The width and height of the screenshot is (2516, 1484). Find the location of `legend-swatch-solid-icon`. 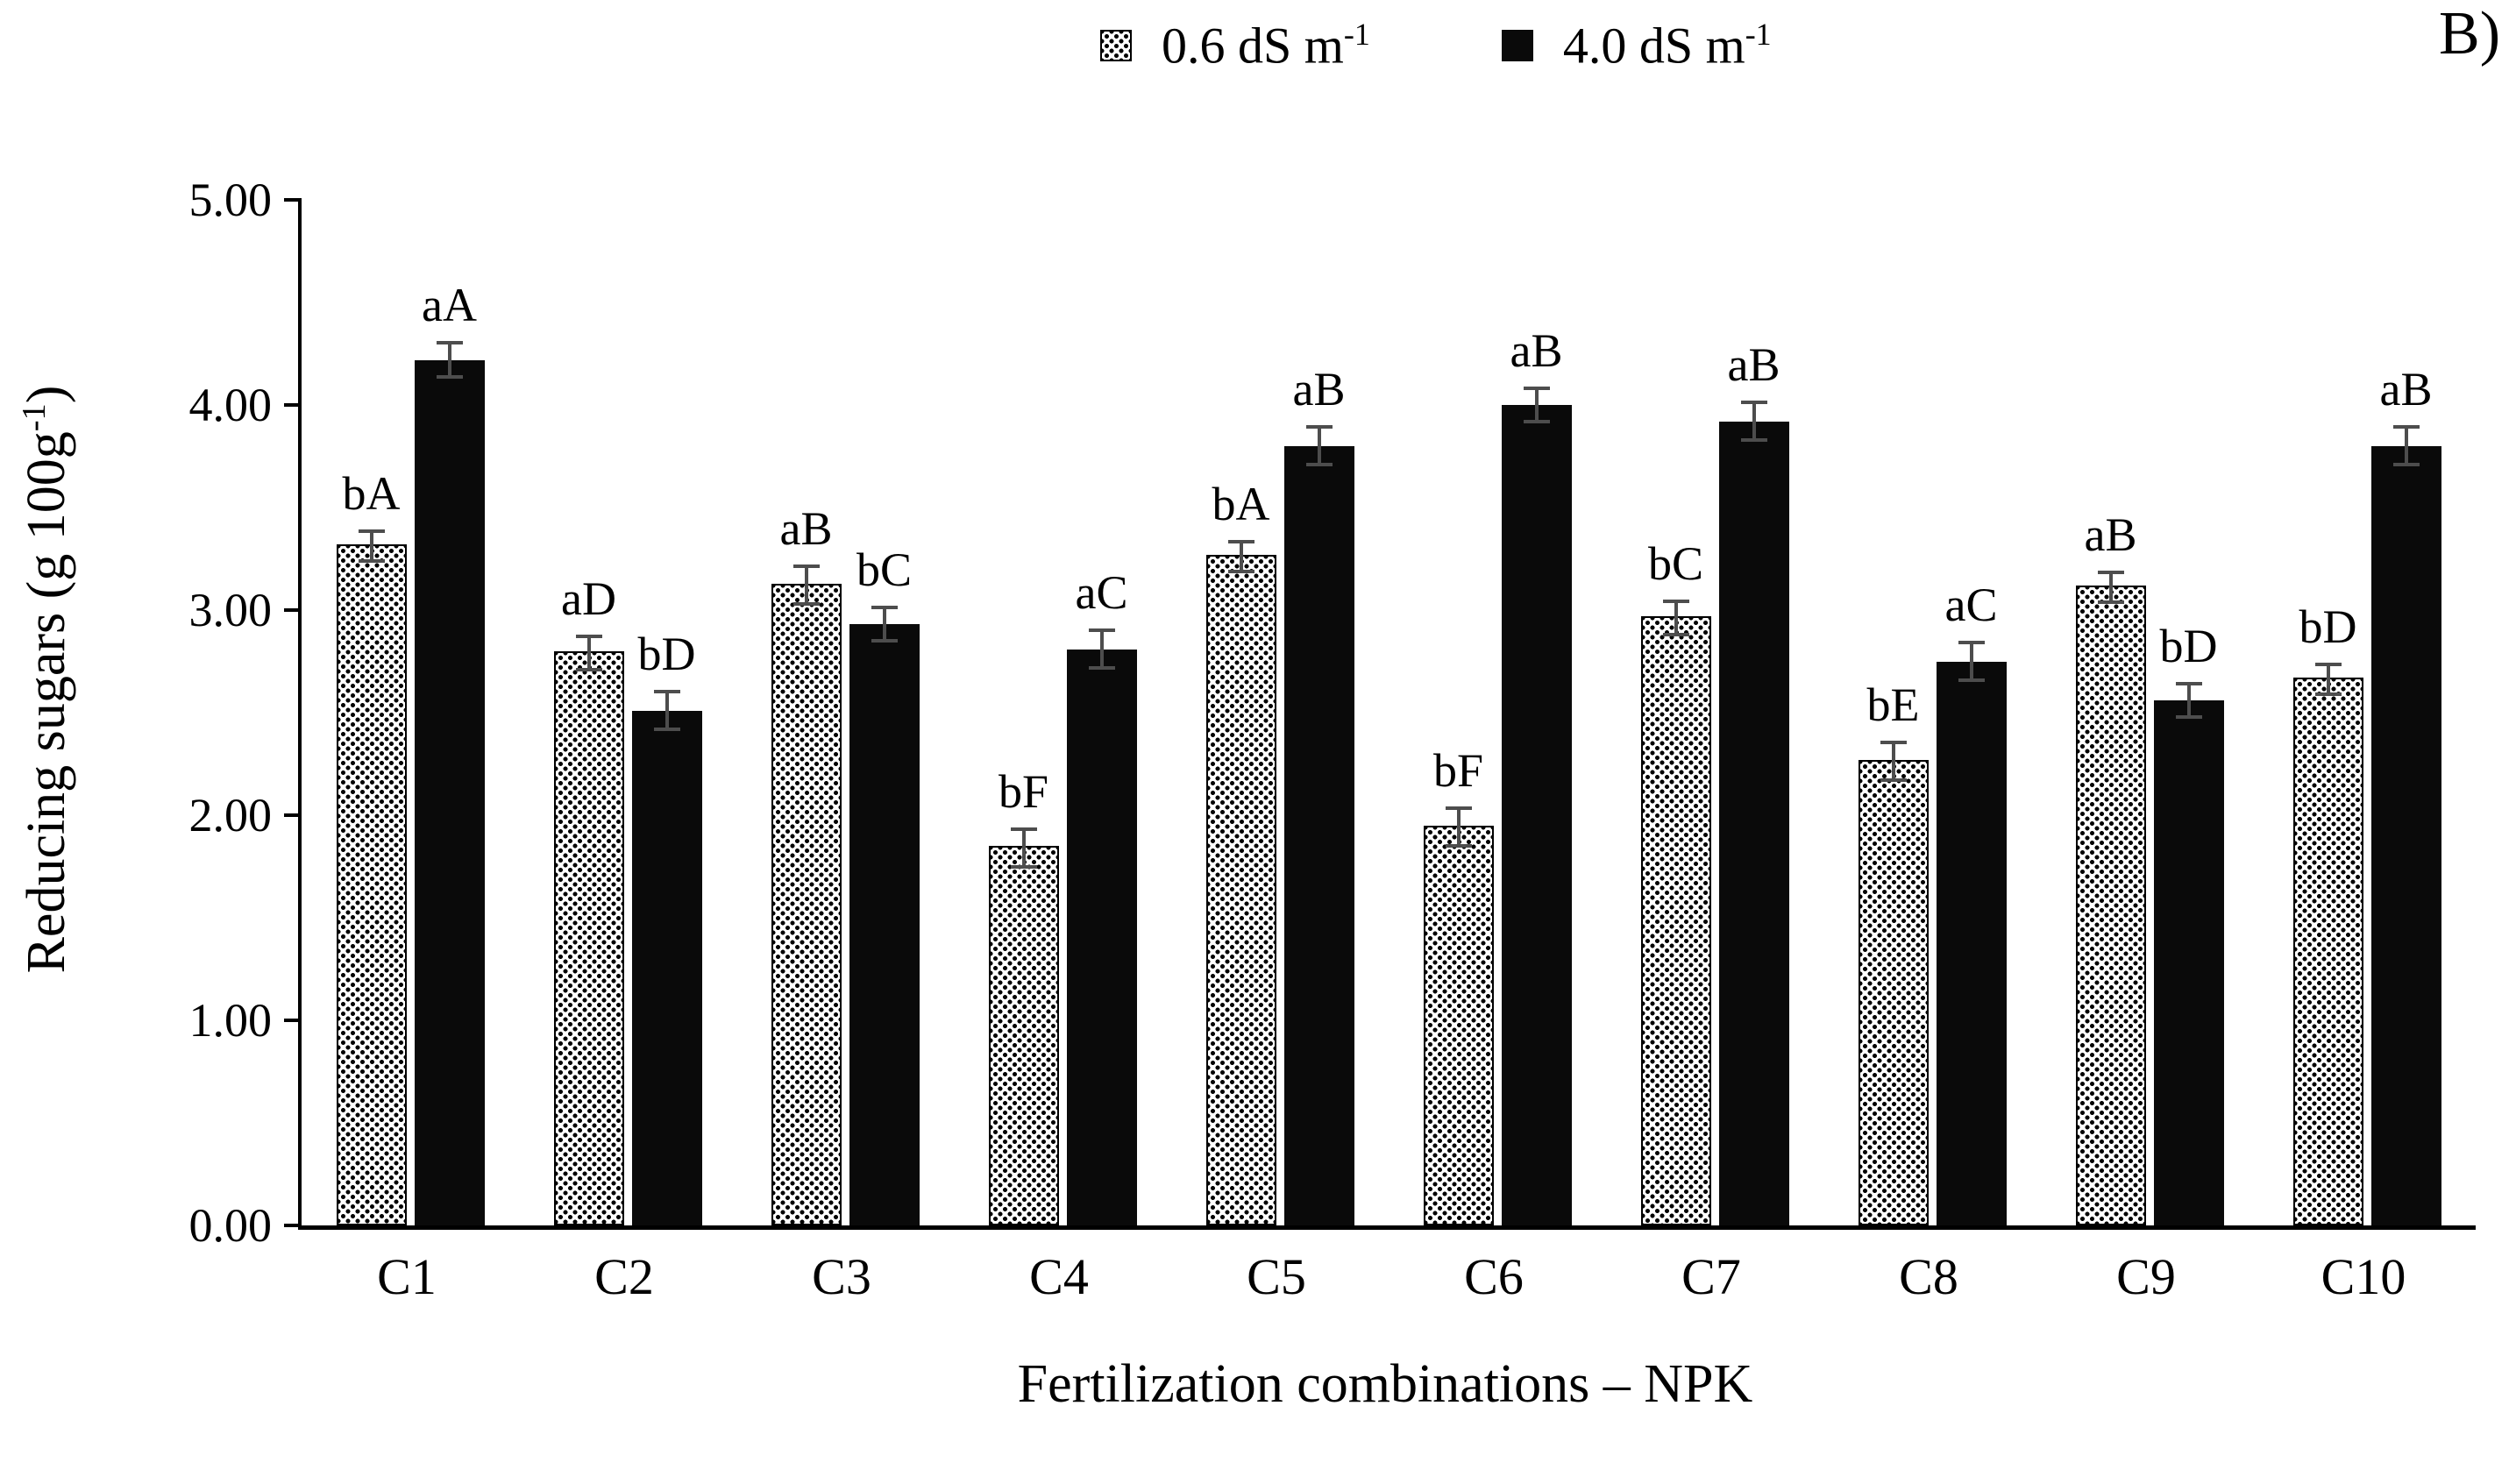

legend-swatch-solid-icon is located at coordinates (1517, 45).